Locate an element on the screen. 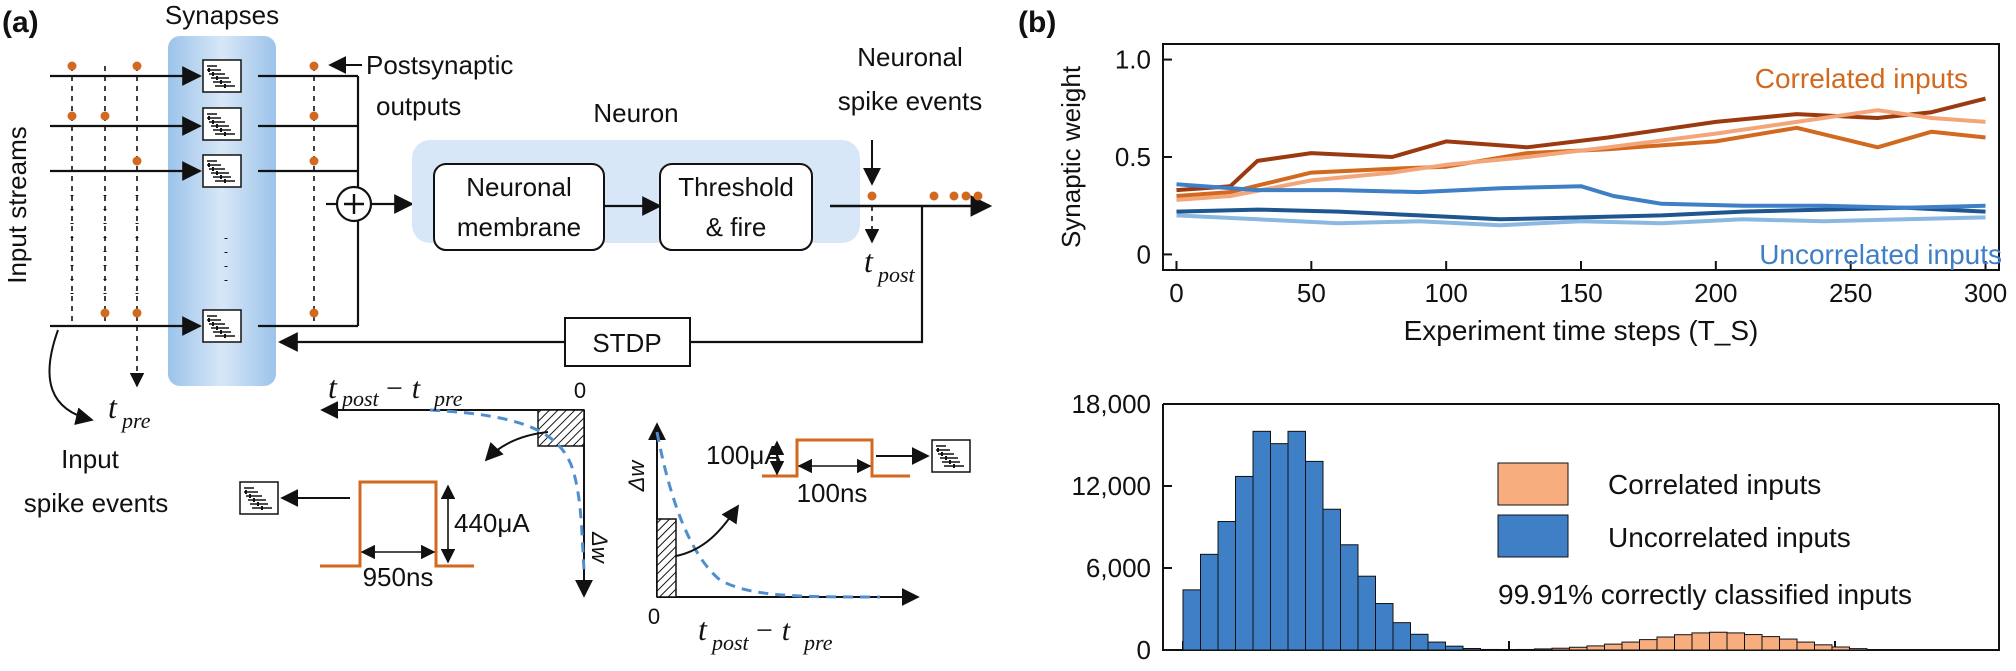 The width and height of the screenshot is (2016, 671). ltd-axis-label-sub1: post is located at coordinates (360, 398).